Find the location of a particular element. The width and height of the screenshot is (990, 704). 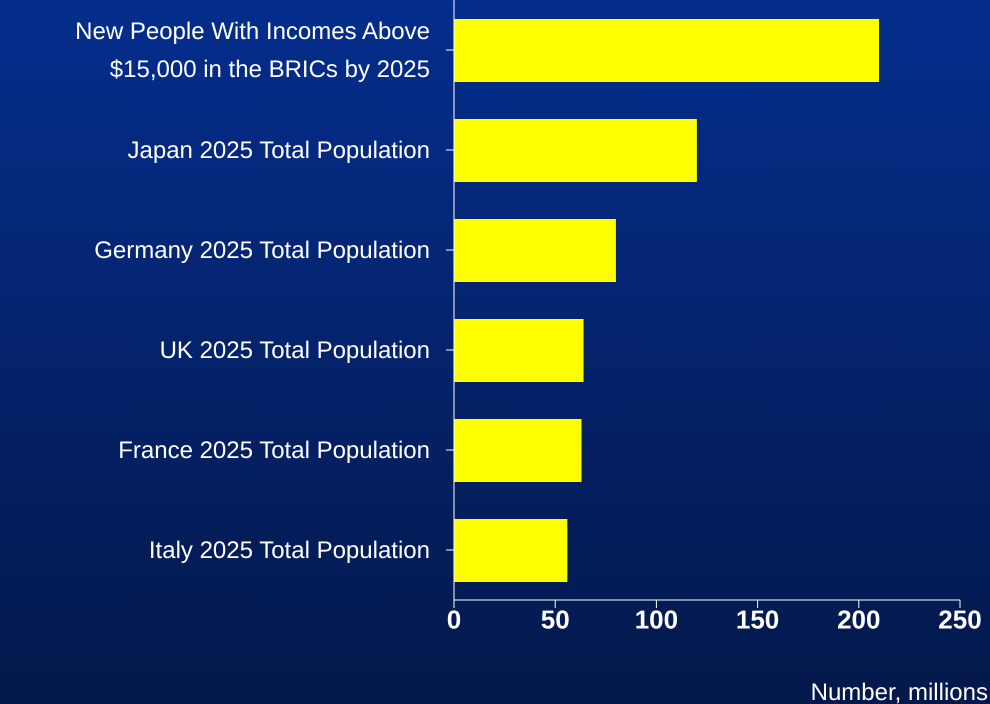

x-tick-label: 150 is located at coordinates (758, 619).